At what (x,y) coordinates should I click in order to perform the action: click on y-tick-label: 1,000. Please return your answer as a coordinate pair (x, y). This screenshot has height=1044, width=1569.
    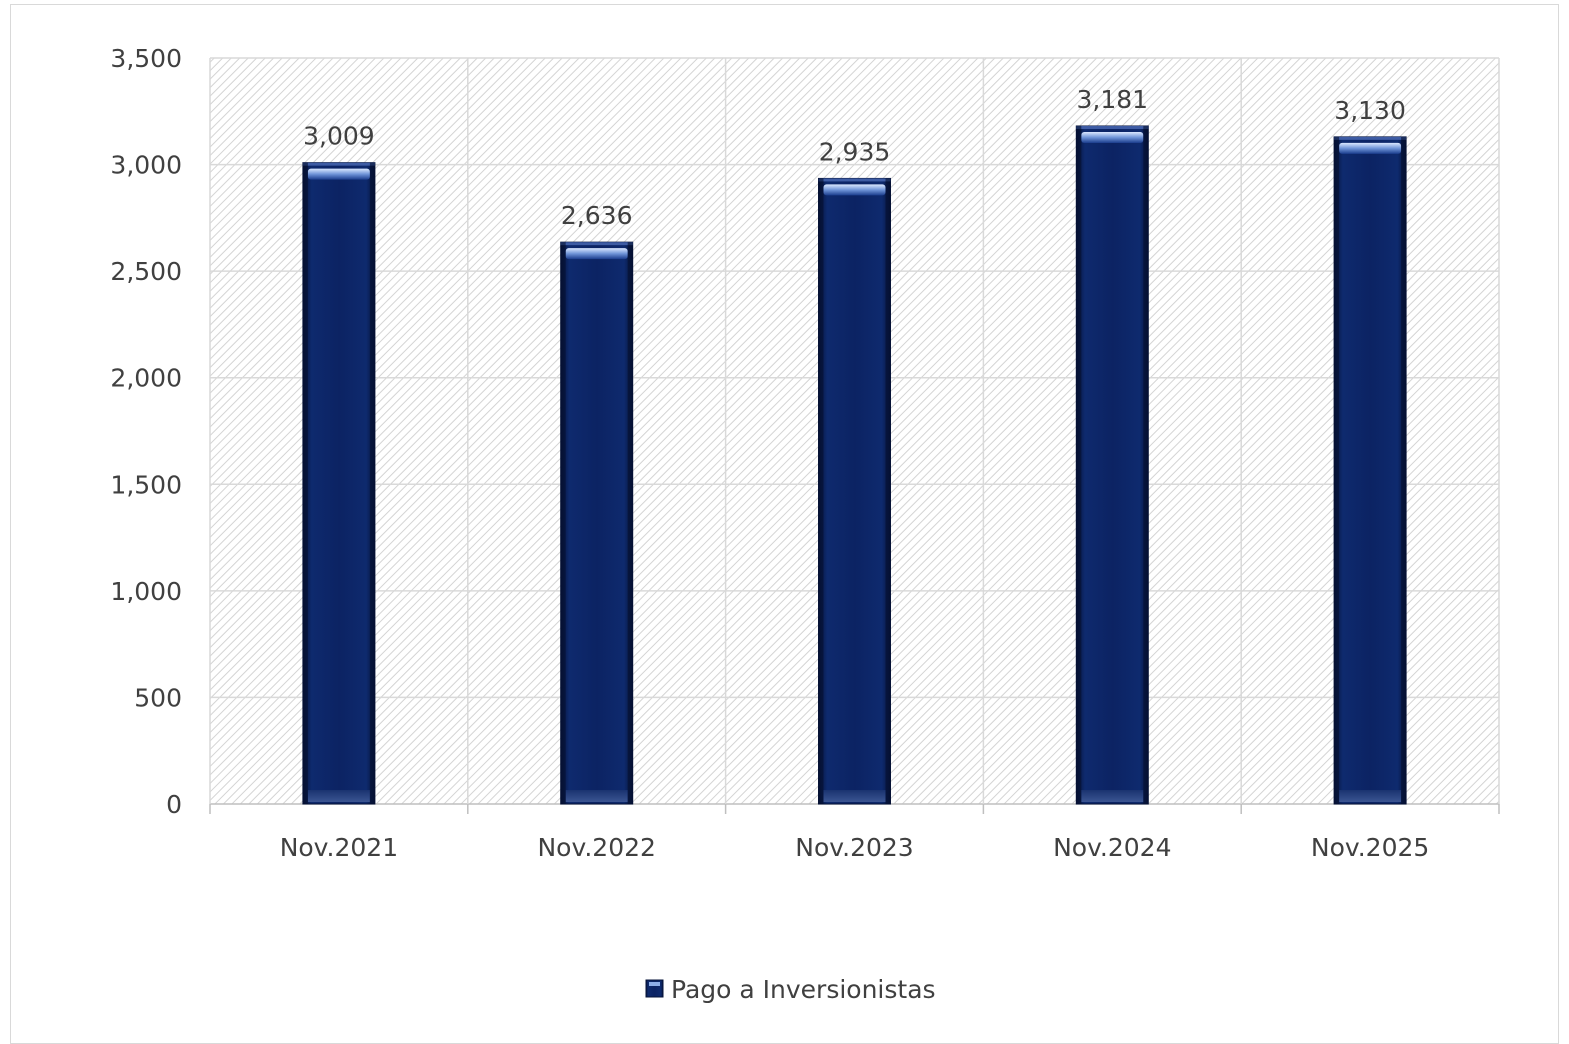
    Looking at the image, I should click on (146, 591).